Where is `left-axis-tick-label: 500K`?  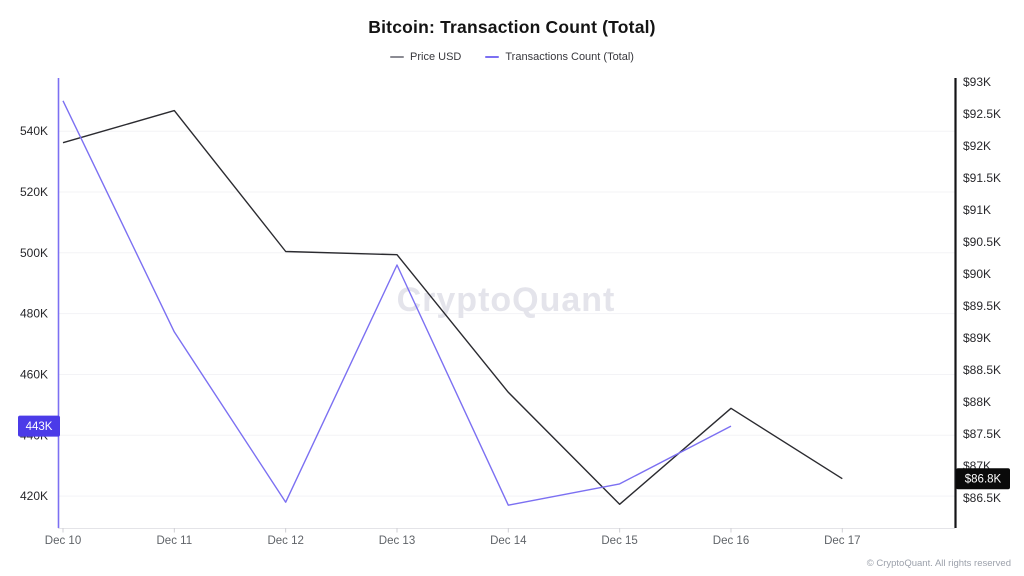 left-axis-tick-label: 500K is located at coordinates (34, 253).